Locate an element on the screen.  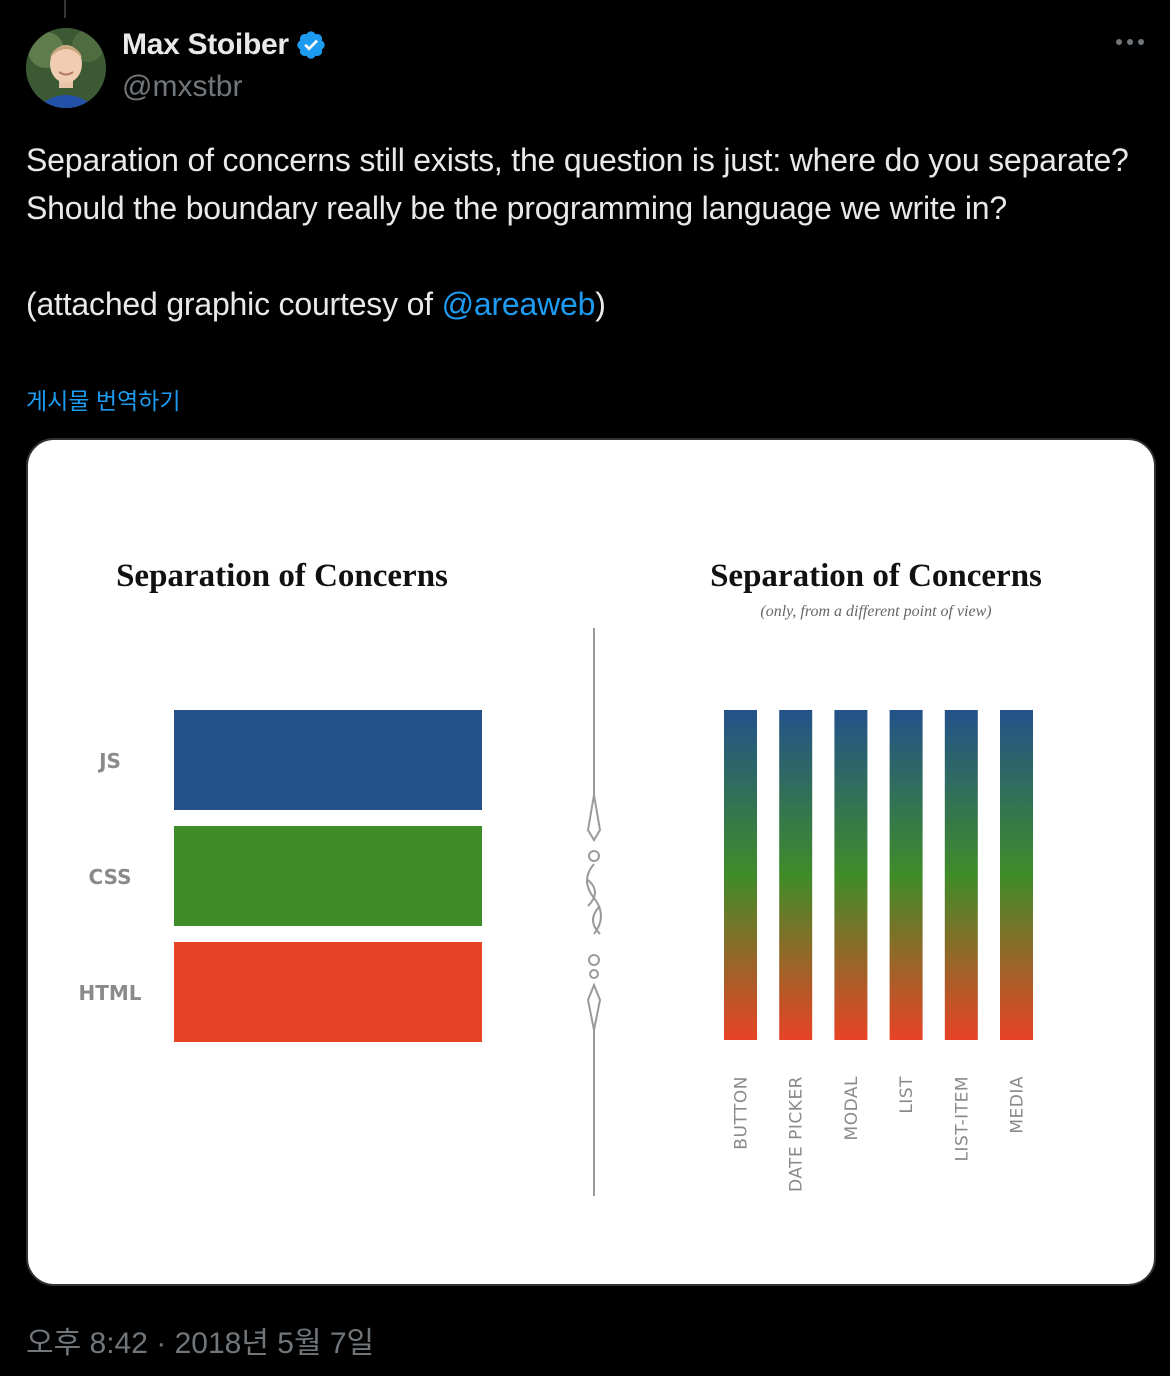
avatar is located at coordinates (66, 68).